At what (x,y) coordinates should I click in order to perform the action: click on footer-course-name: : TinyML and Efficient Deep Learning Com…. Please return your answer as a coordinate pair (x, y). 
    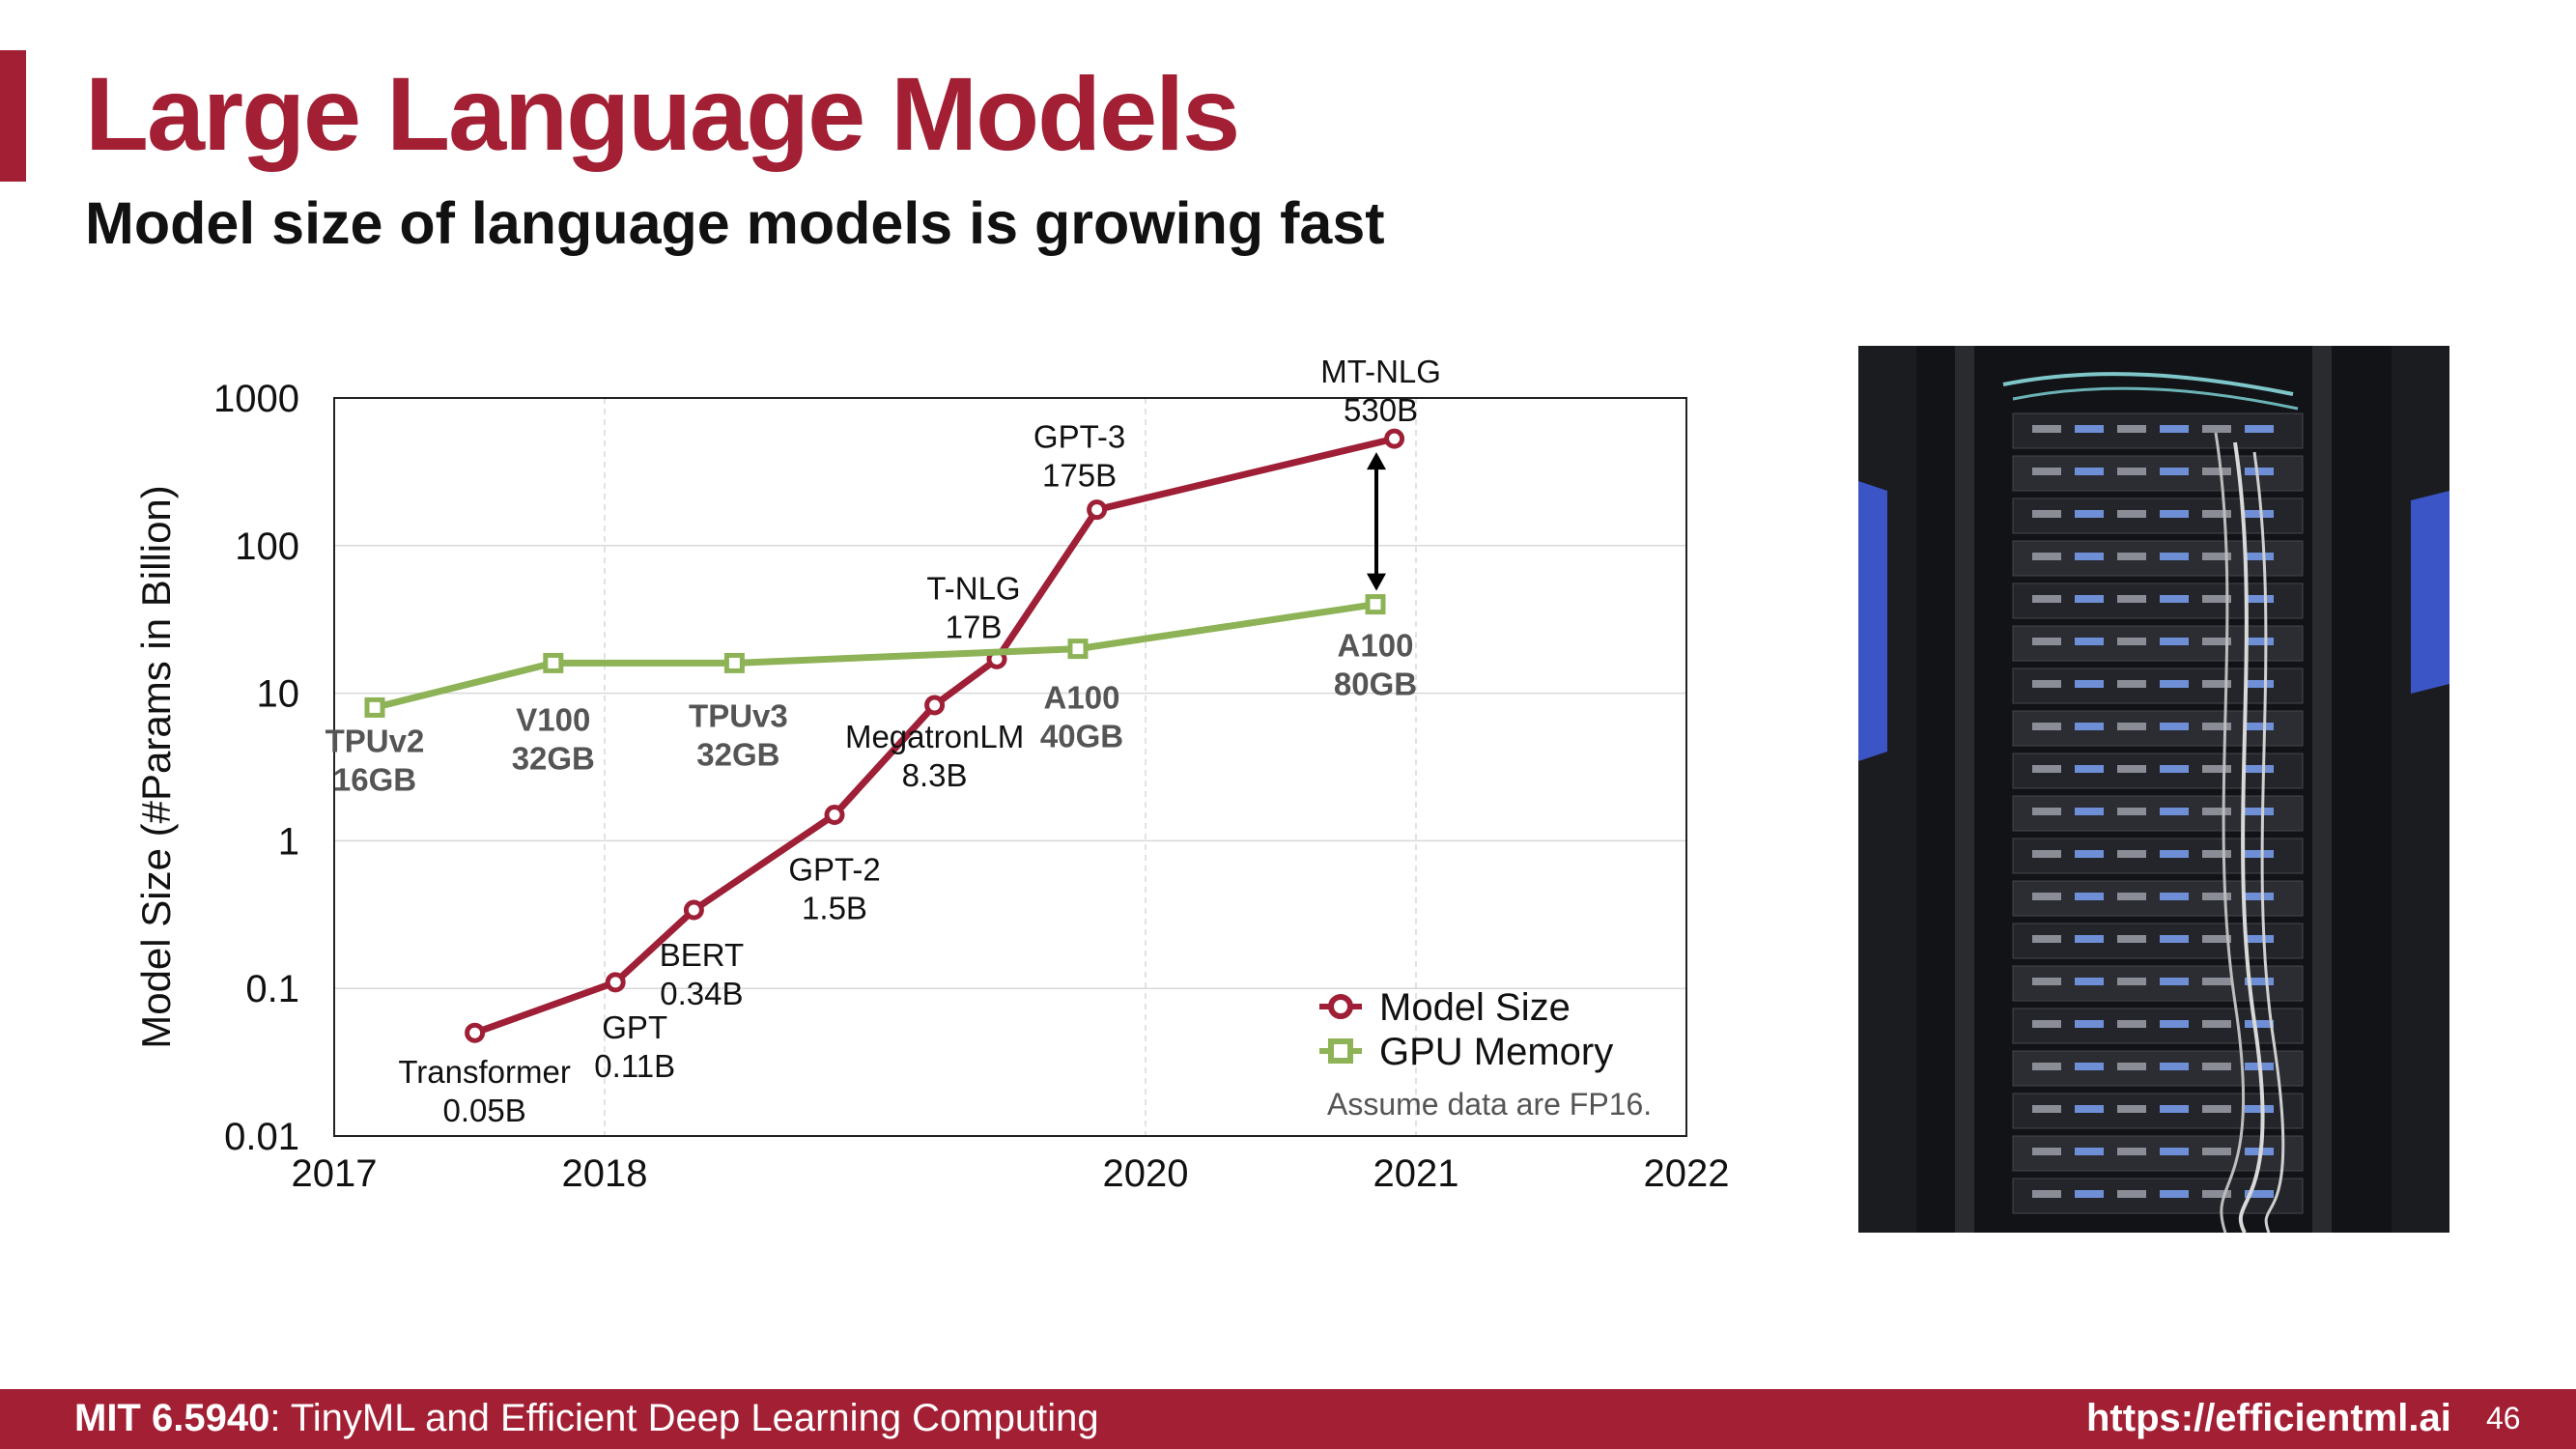
    Looking at the image, I should click on (684, 1418).